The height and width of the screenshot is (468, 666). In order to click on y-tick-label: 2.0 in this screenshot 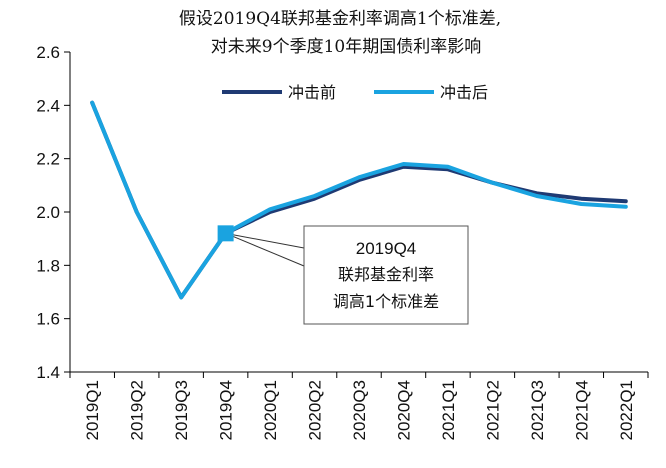, I will do `click(48, 212)`.